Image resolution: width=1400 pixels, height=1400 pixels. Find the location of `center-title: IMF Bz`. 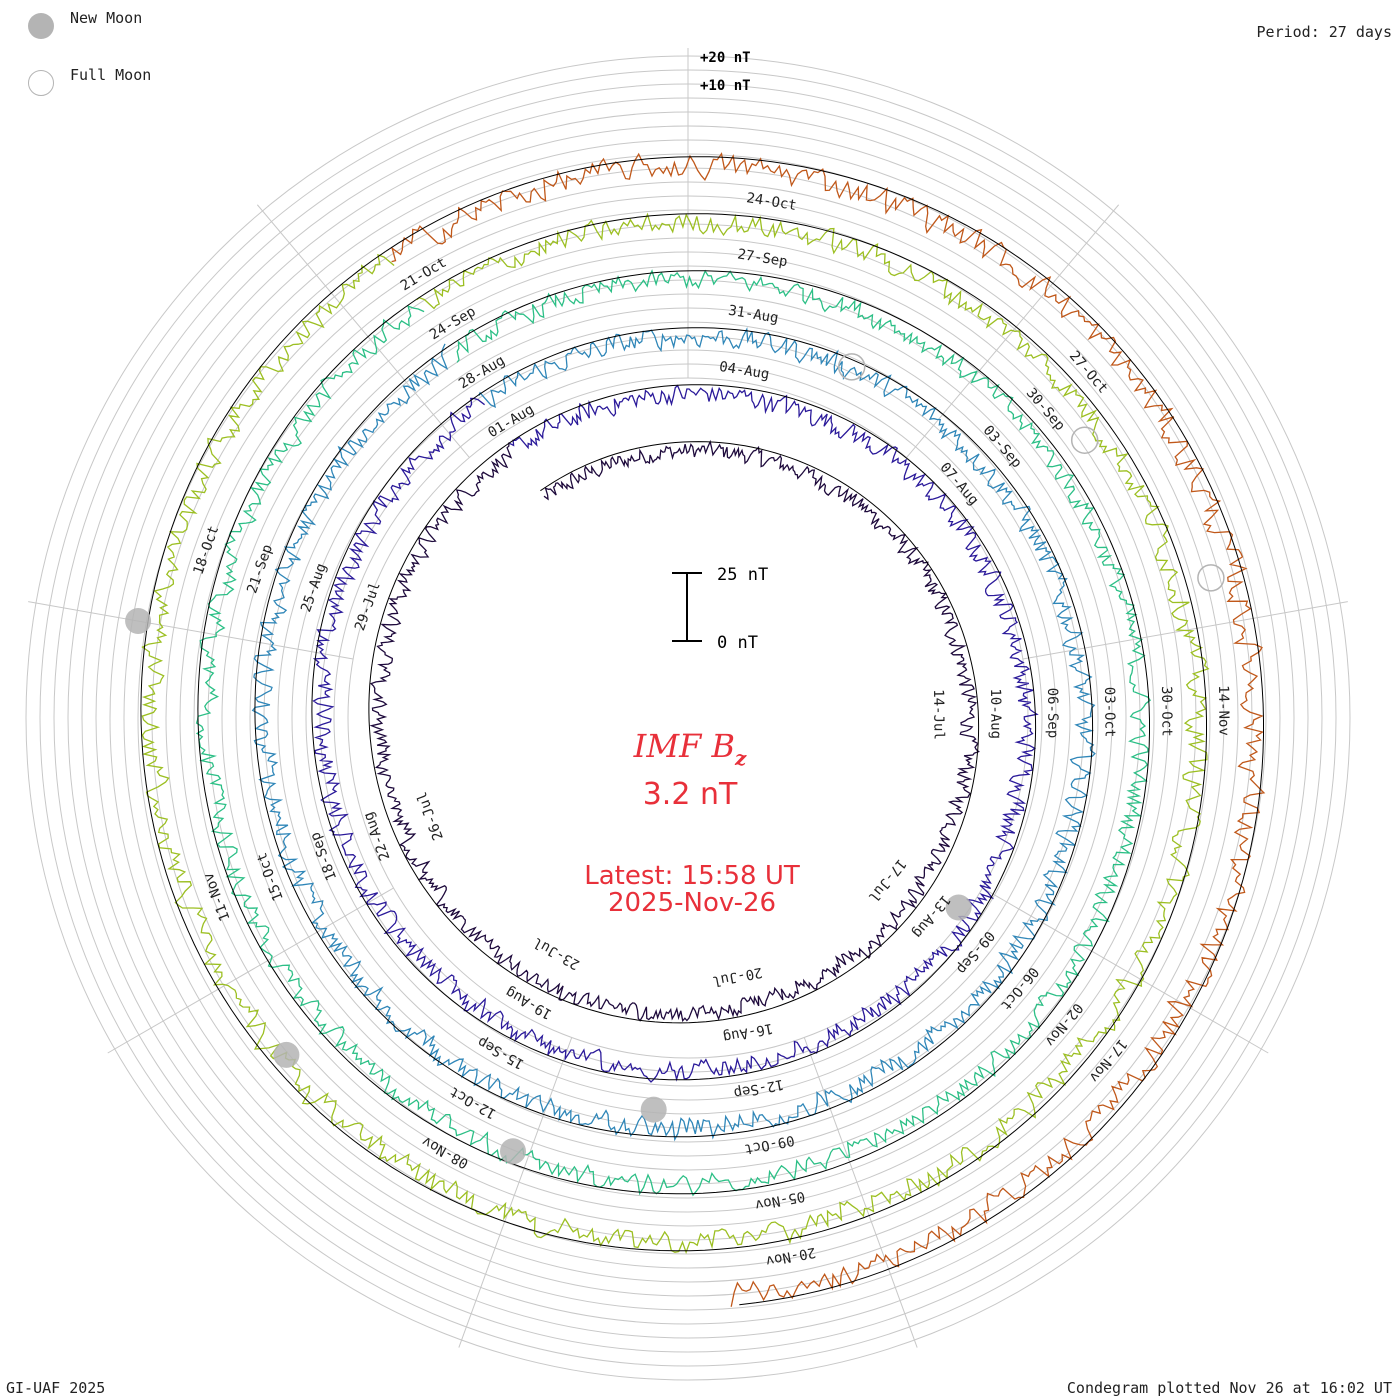

center-title: IMF Bz is located at coordinates (690, 748).